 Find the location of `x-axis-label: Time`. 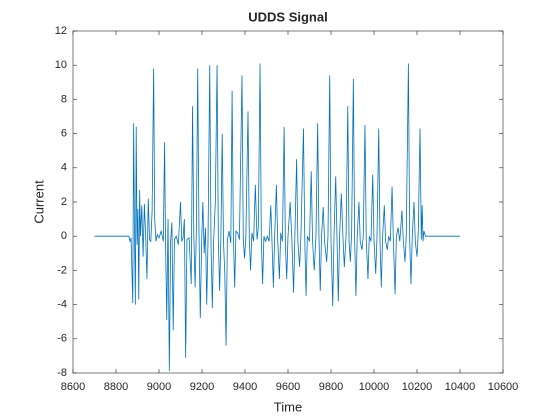

x-axis-label: Time is located at coordinates (288, 406).